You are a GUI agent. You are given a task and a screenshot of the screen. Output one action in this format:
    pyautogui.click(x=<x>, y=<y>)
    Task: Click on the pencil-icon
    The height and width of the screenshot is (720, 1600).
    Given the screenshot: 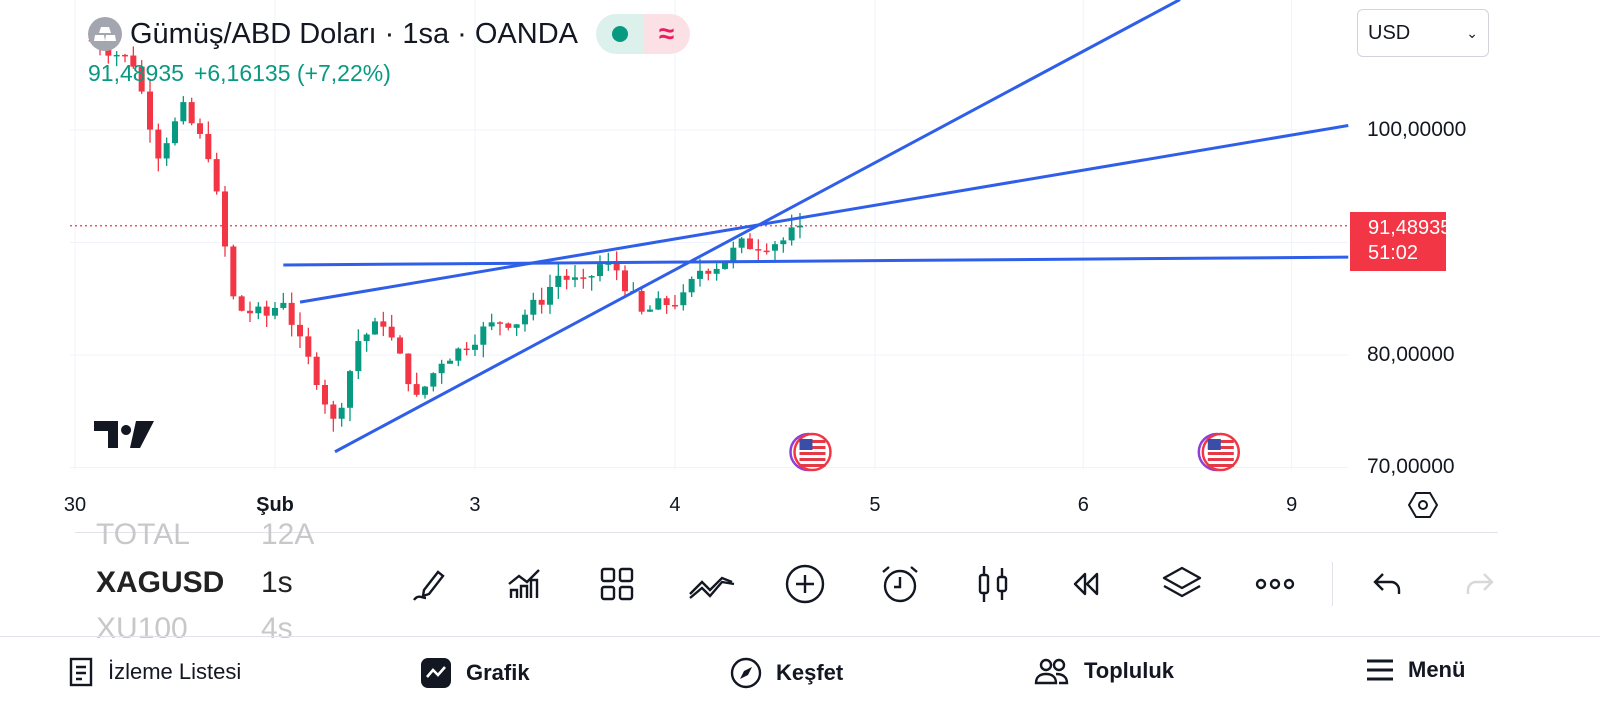 What is the action you would take?
    pyautogui.click(x=429, y=585)
    